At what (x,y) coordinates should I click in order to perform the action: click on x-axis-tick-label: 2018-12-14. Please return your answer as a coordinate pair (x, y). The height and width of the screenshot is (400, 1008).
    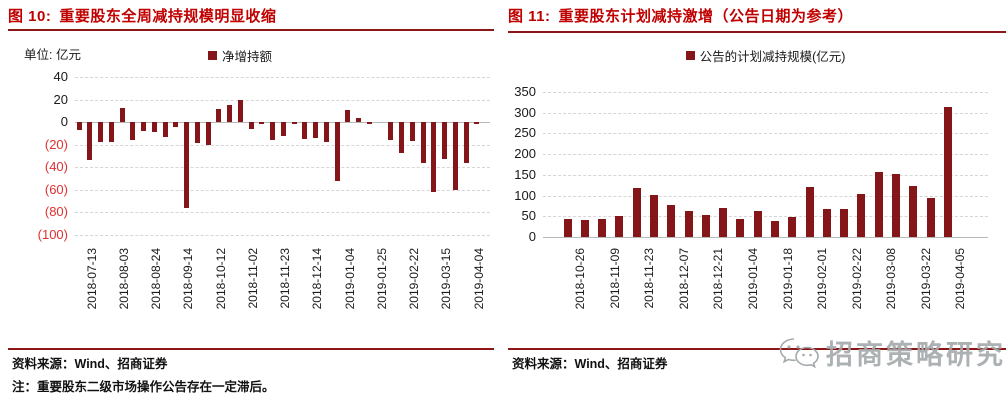
    Looking at the image, I should click on (317, 279).